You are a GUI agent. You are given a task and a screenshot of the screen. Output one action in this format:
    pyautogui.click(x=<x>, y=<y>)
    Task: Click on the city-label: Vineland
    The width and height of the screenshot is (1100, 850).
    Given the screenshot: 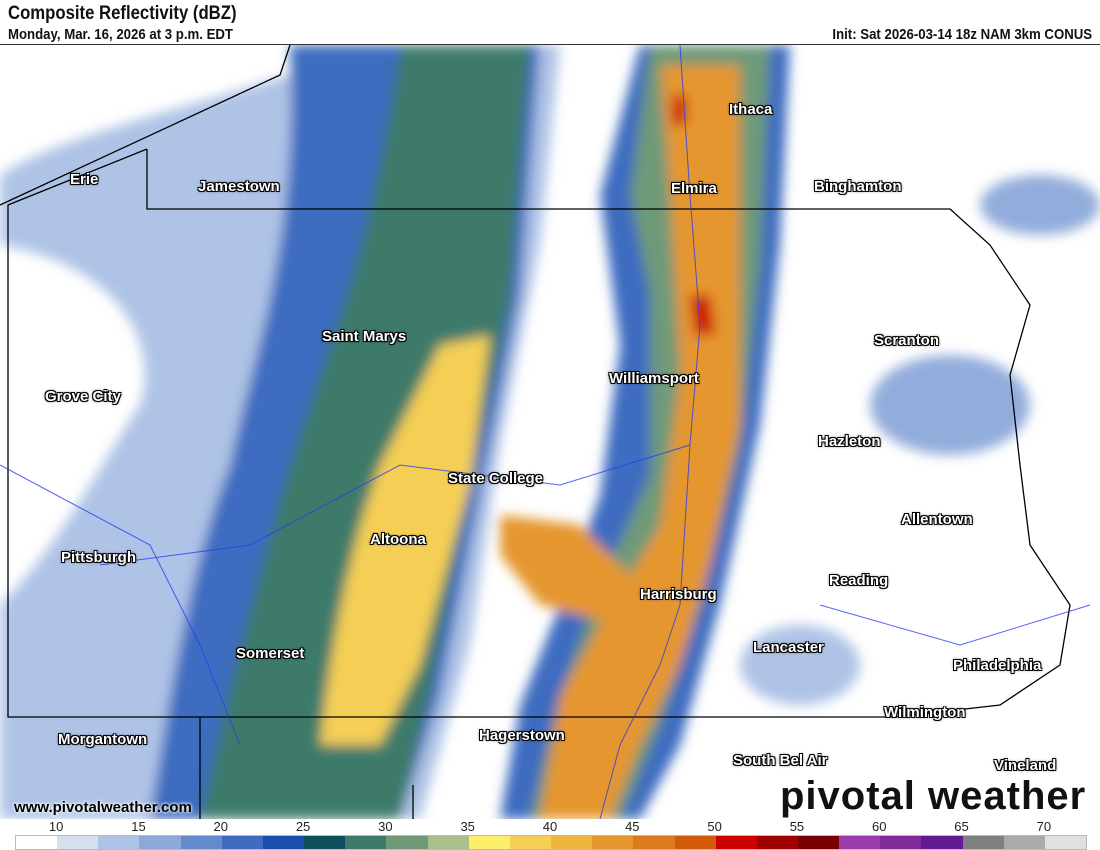 What is the action you would take?
    pyautogui.click(x=1025, y=765)
    